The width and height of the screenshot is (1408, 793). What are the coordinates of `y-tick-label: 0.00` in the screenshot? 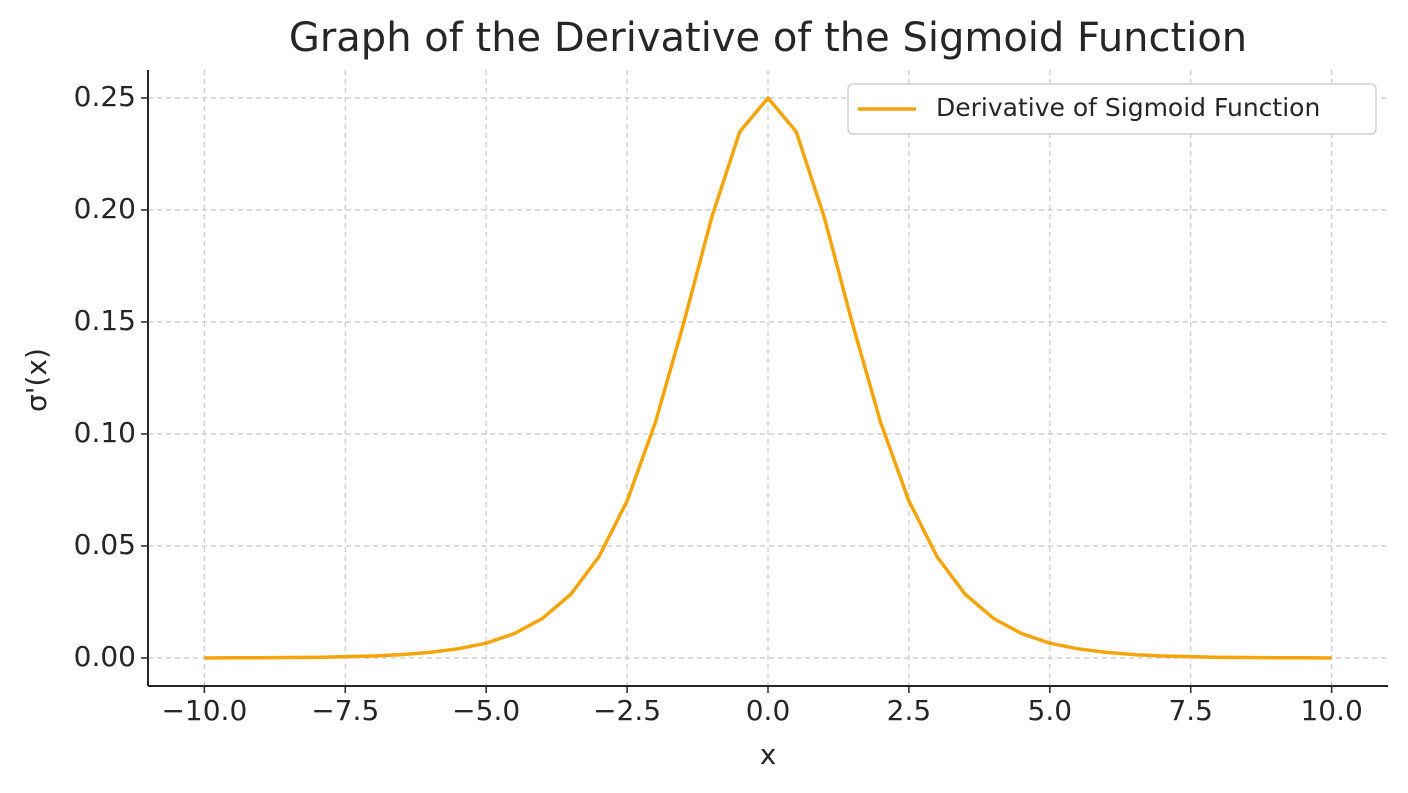 It's located at (105, 656).